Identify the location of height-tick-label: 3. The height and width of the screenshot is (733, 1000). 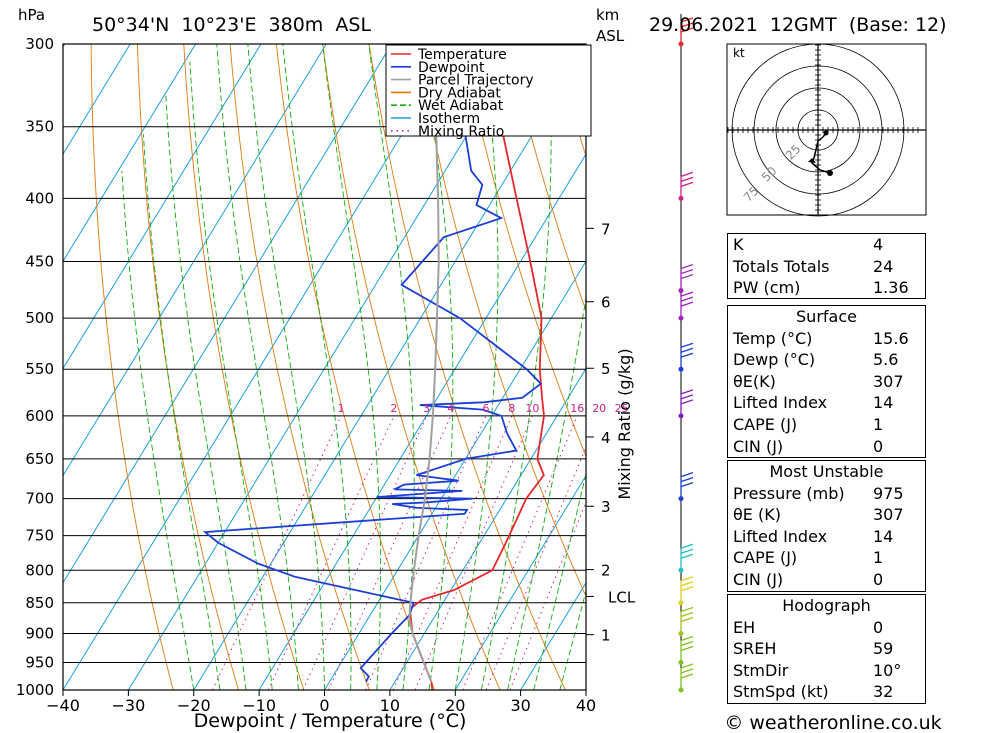
(606, 507).